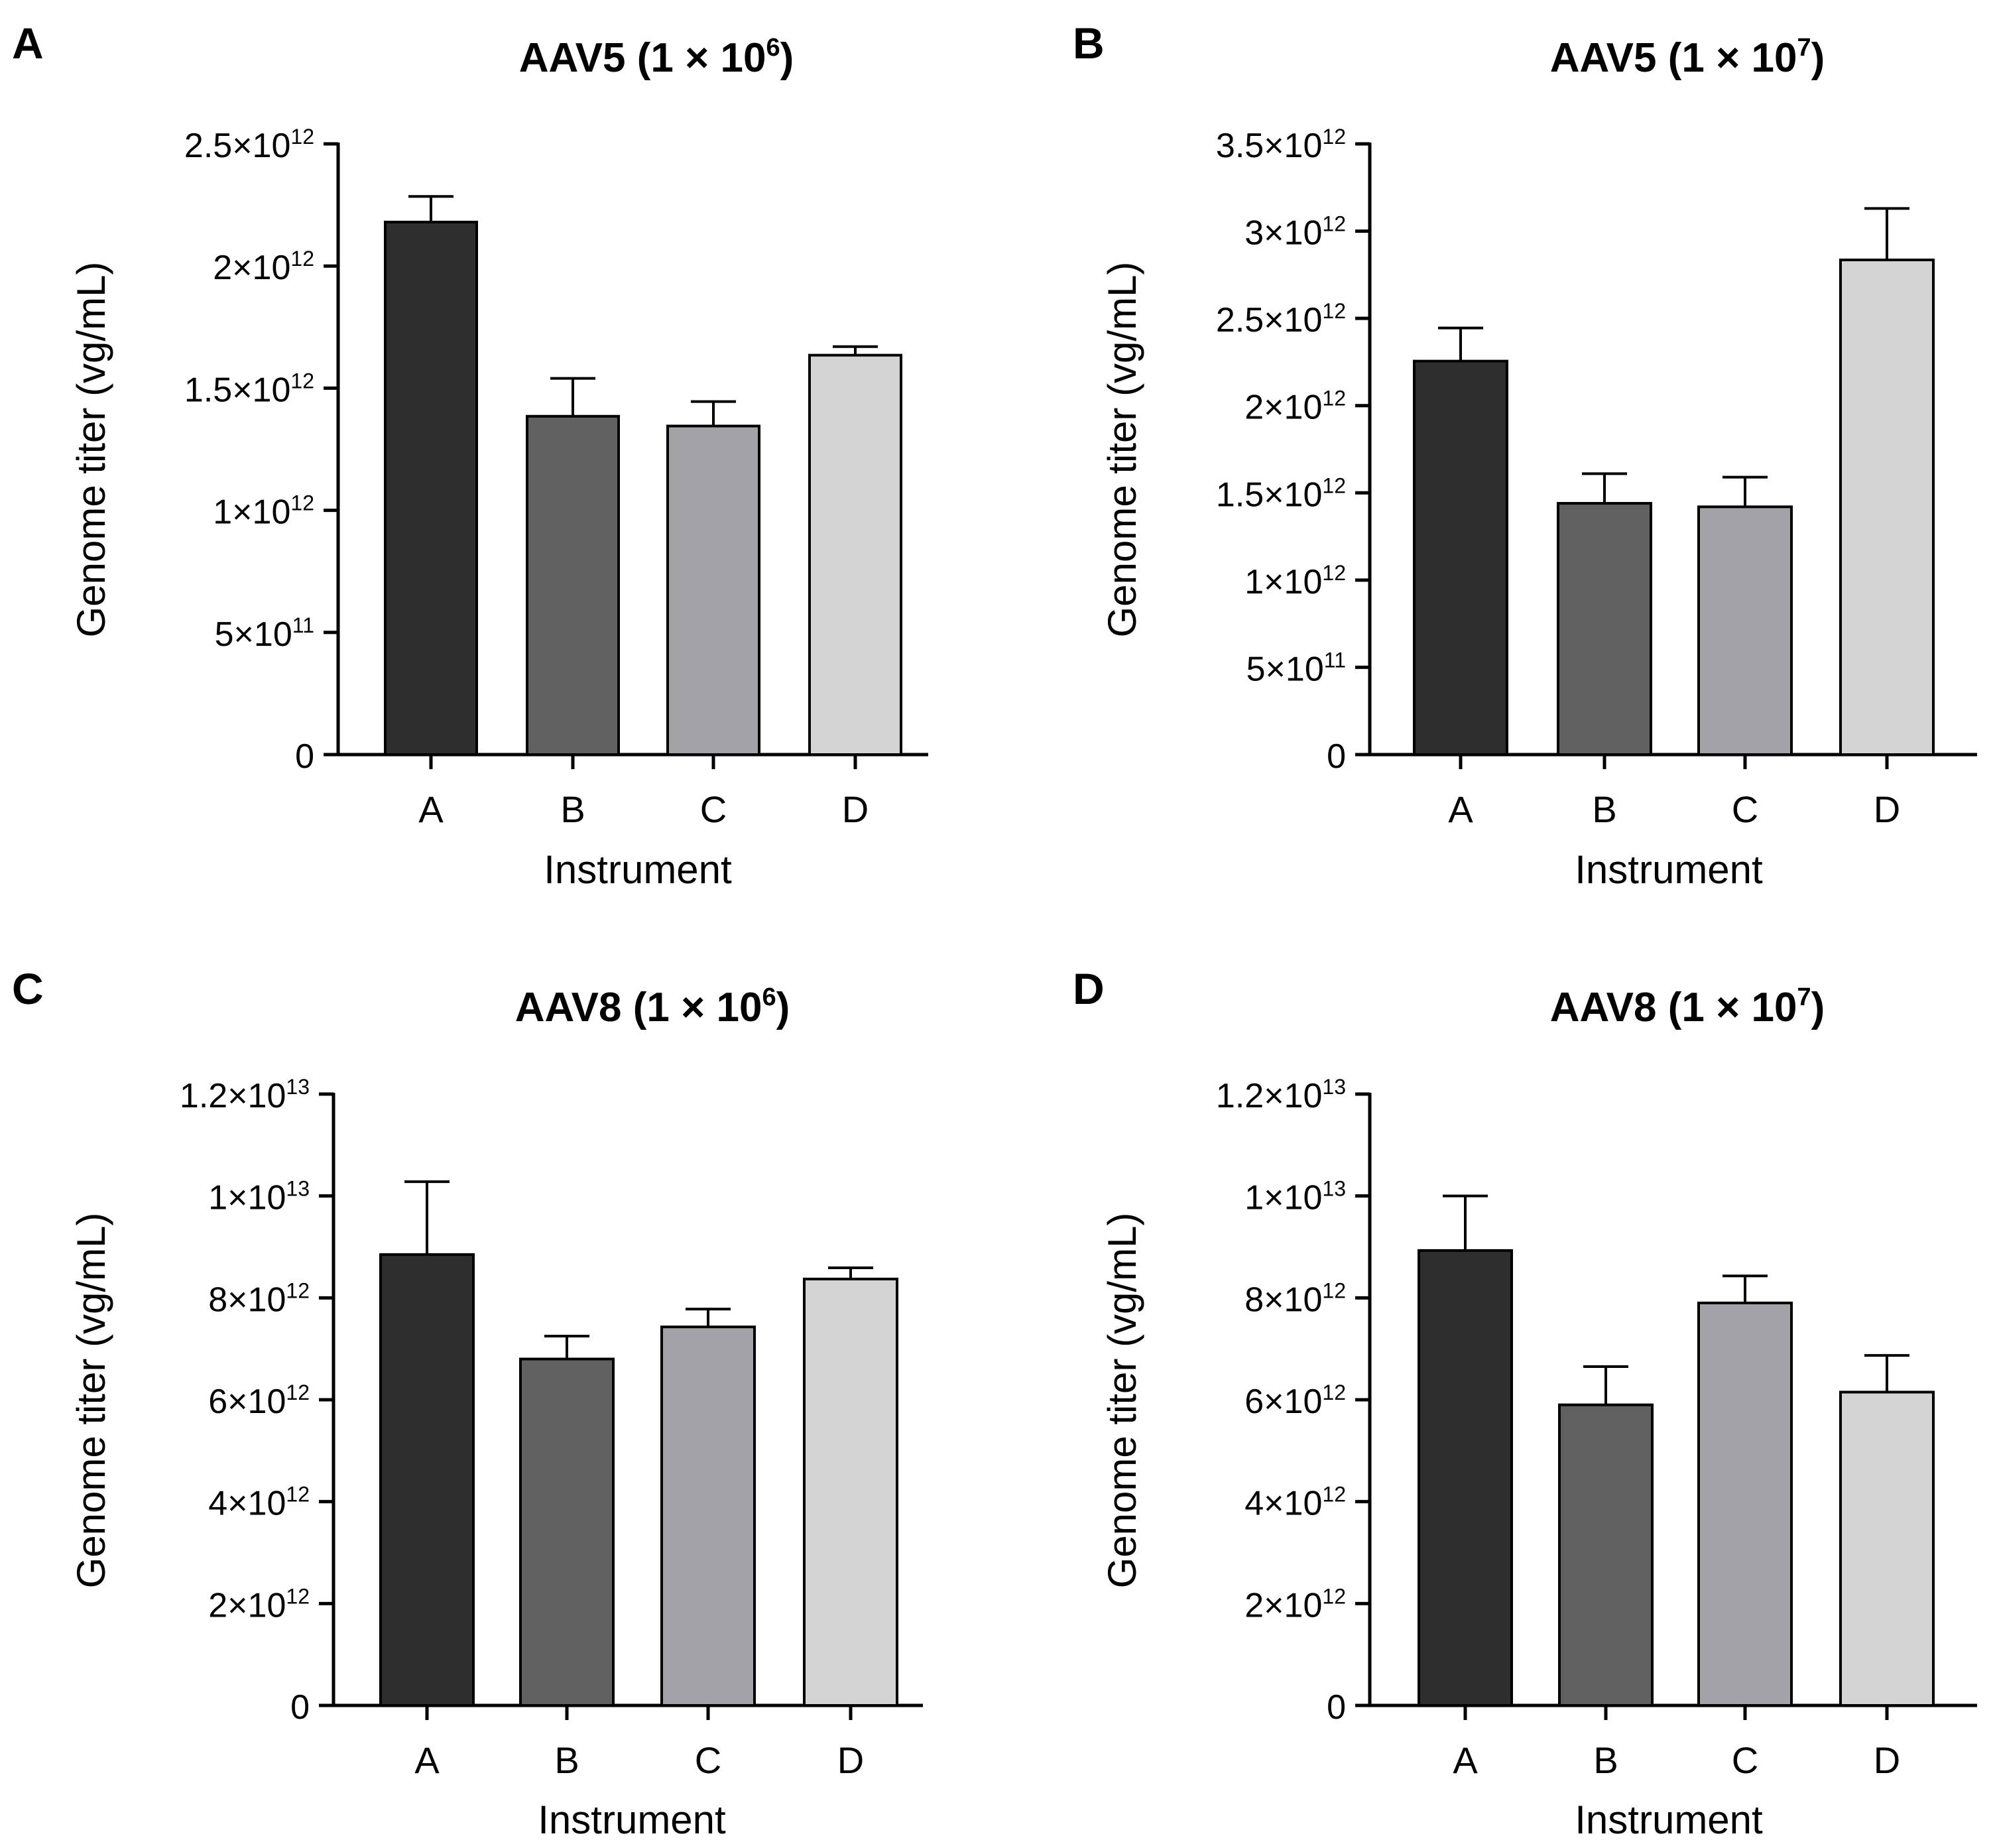  Describe the element at coordinates (1281, 1095) in the screenshot. I see `y-tick-label: 1.2×10¹³` at that location.